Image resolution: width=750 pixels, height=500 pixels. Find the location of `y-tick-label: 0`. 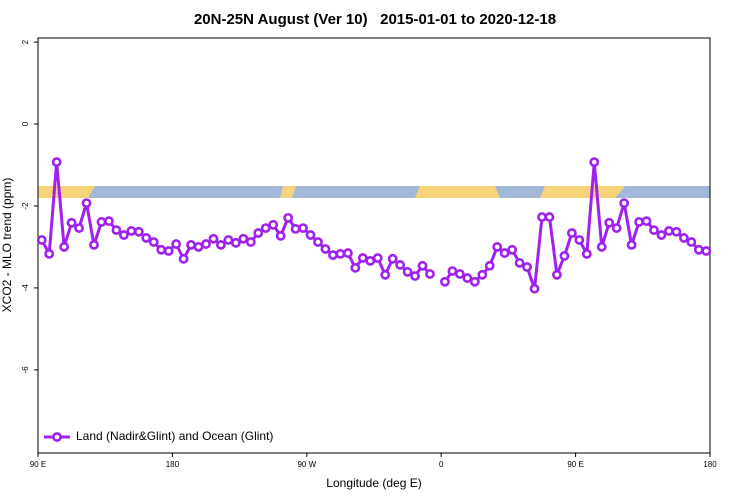

y-tick-label: 0 is located at coordinates (25, 123).